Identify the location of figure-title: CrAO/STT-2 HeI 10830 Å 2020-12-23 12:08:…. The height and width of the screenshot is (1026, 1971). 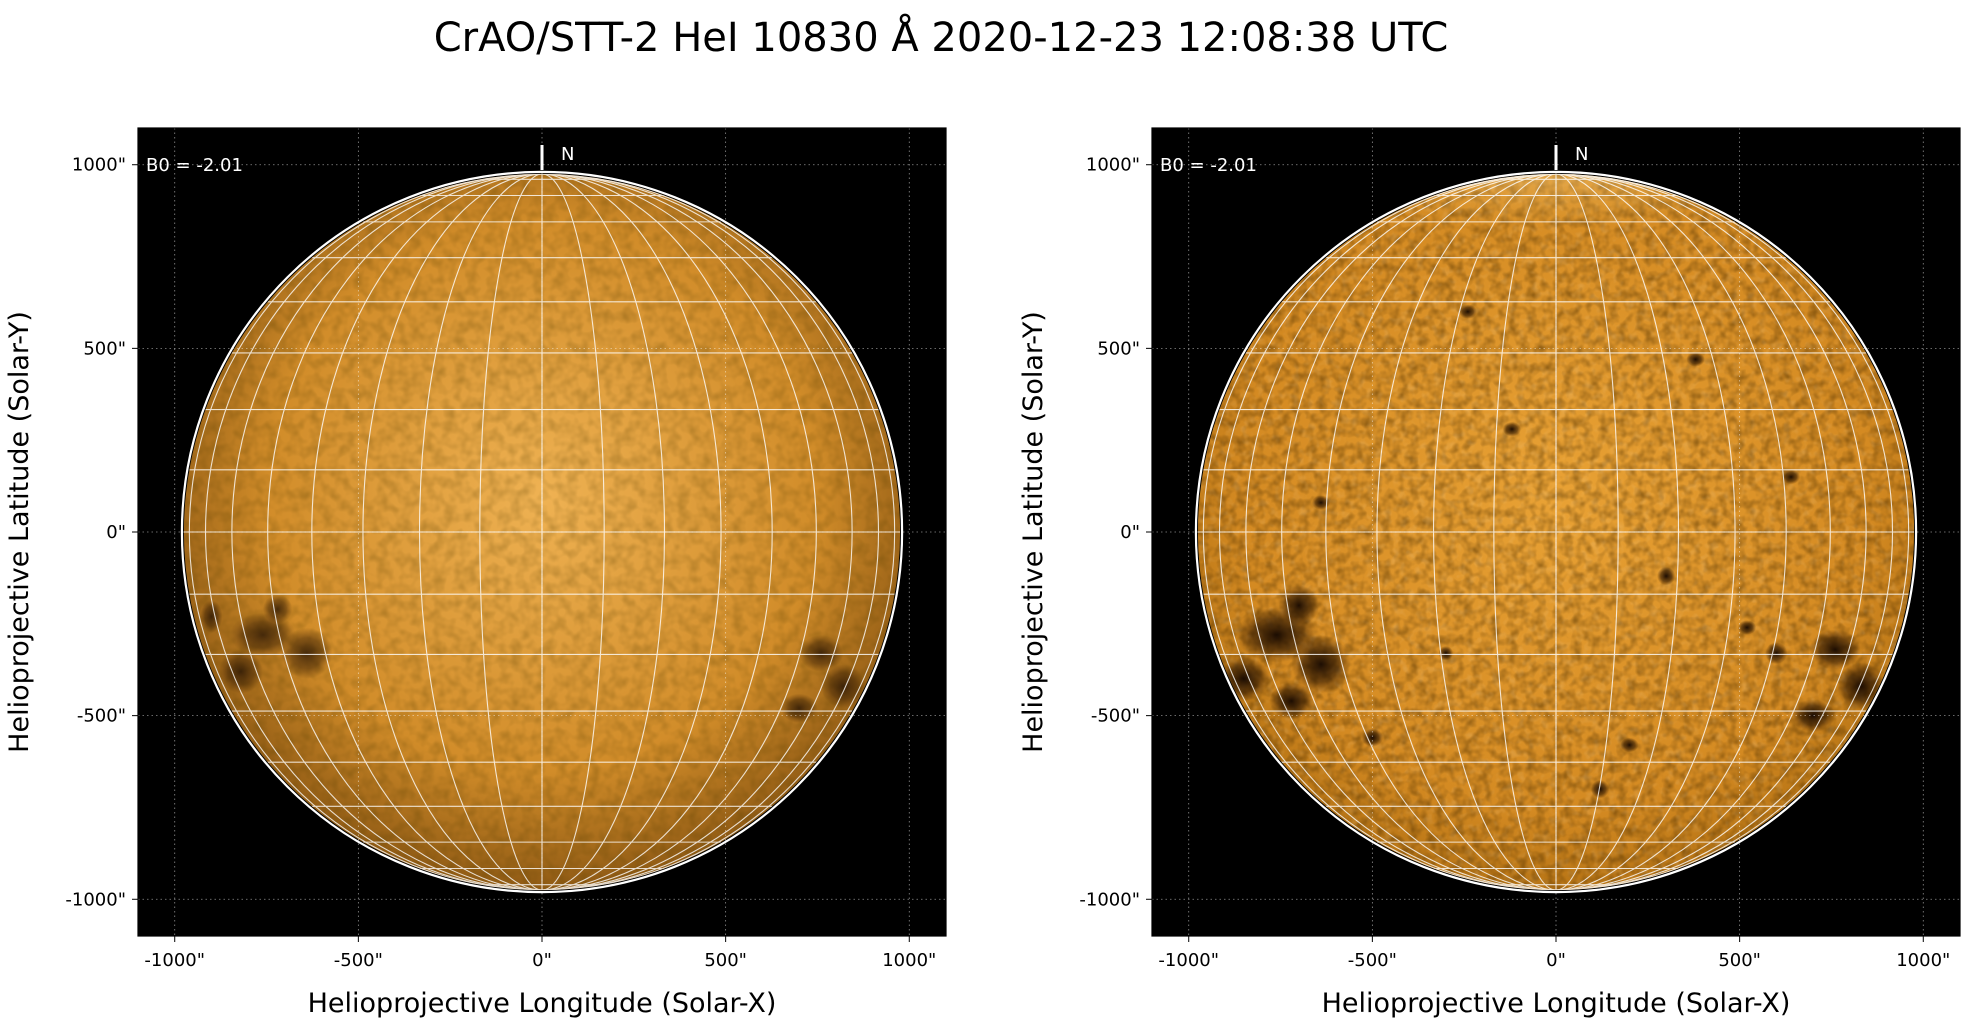
(941, 37).